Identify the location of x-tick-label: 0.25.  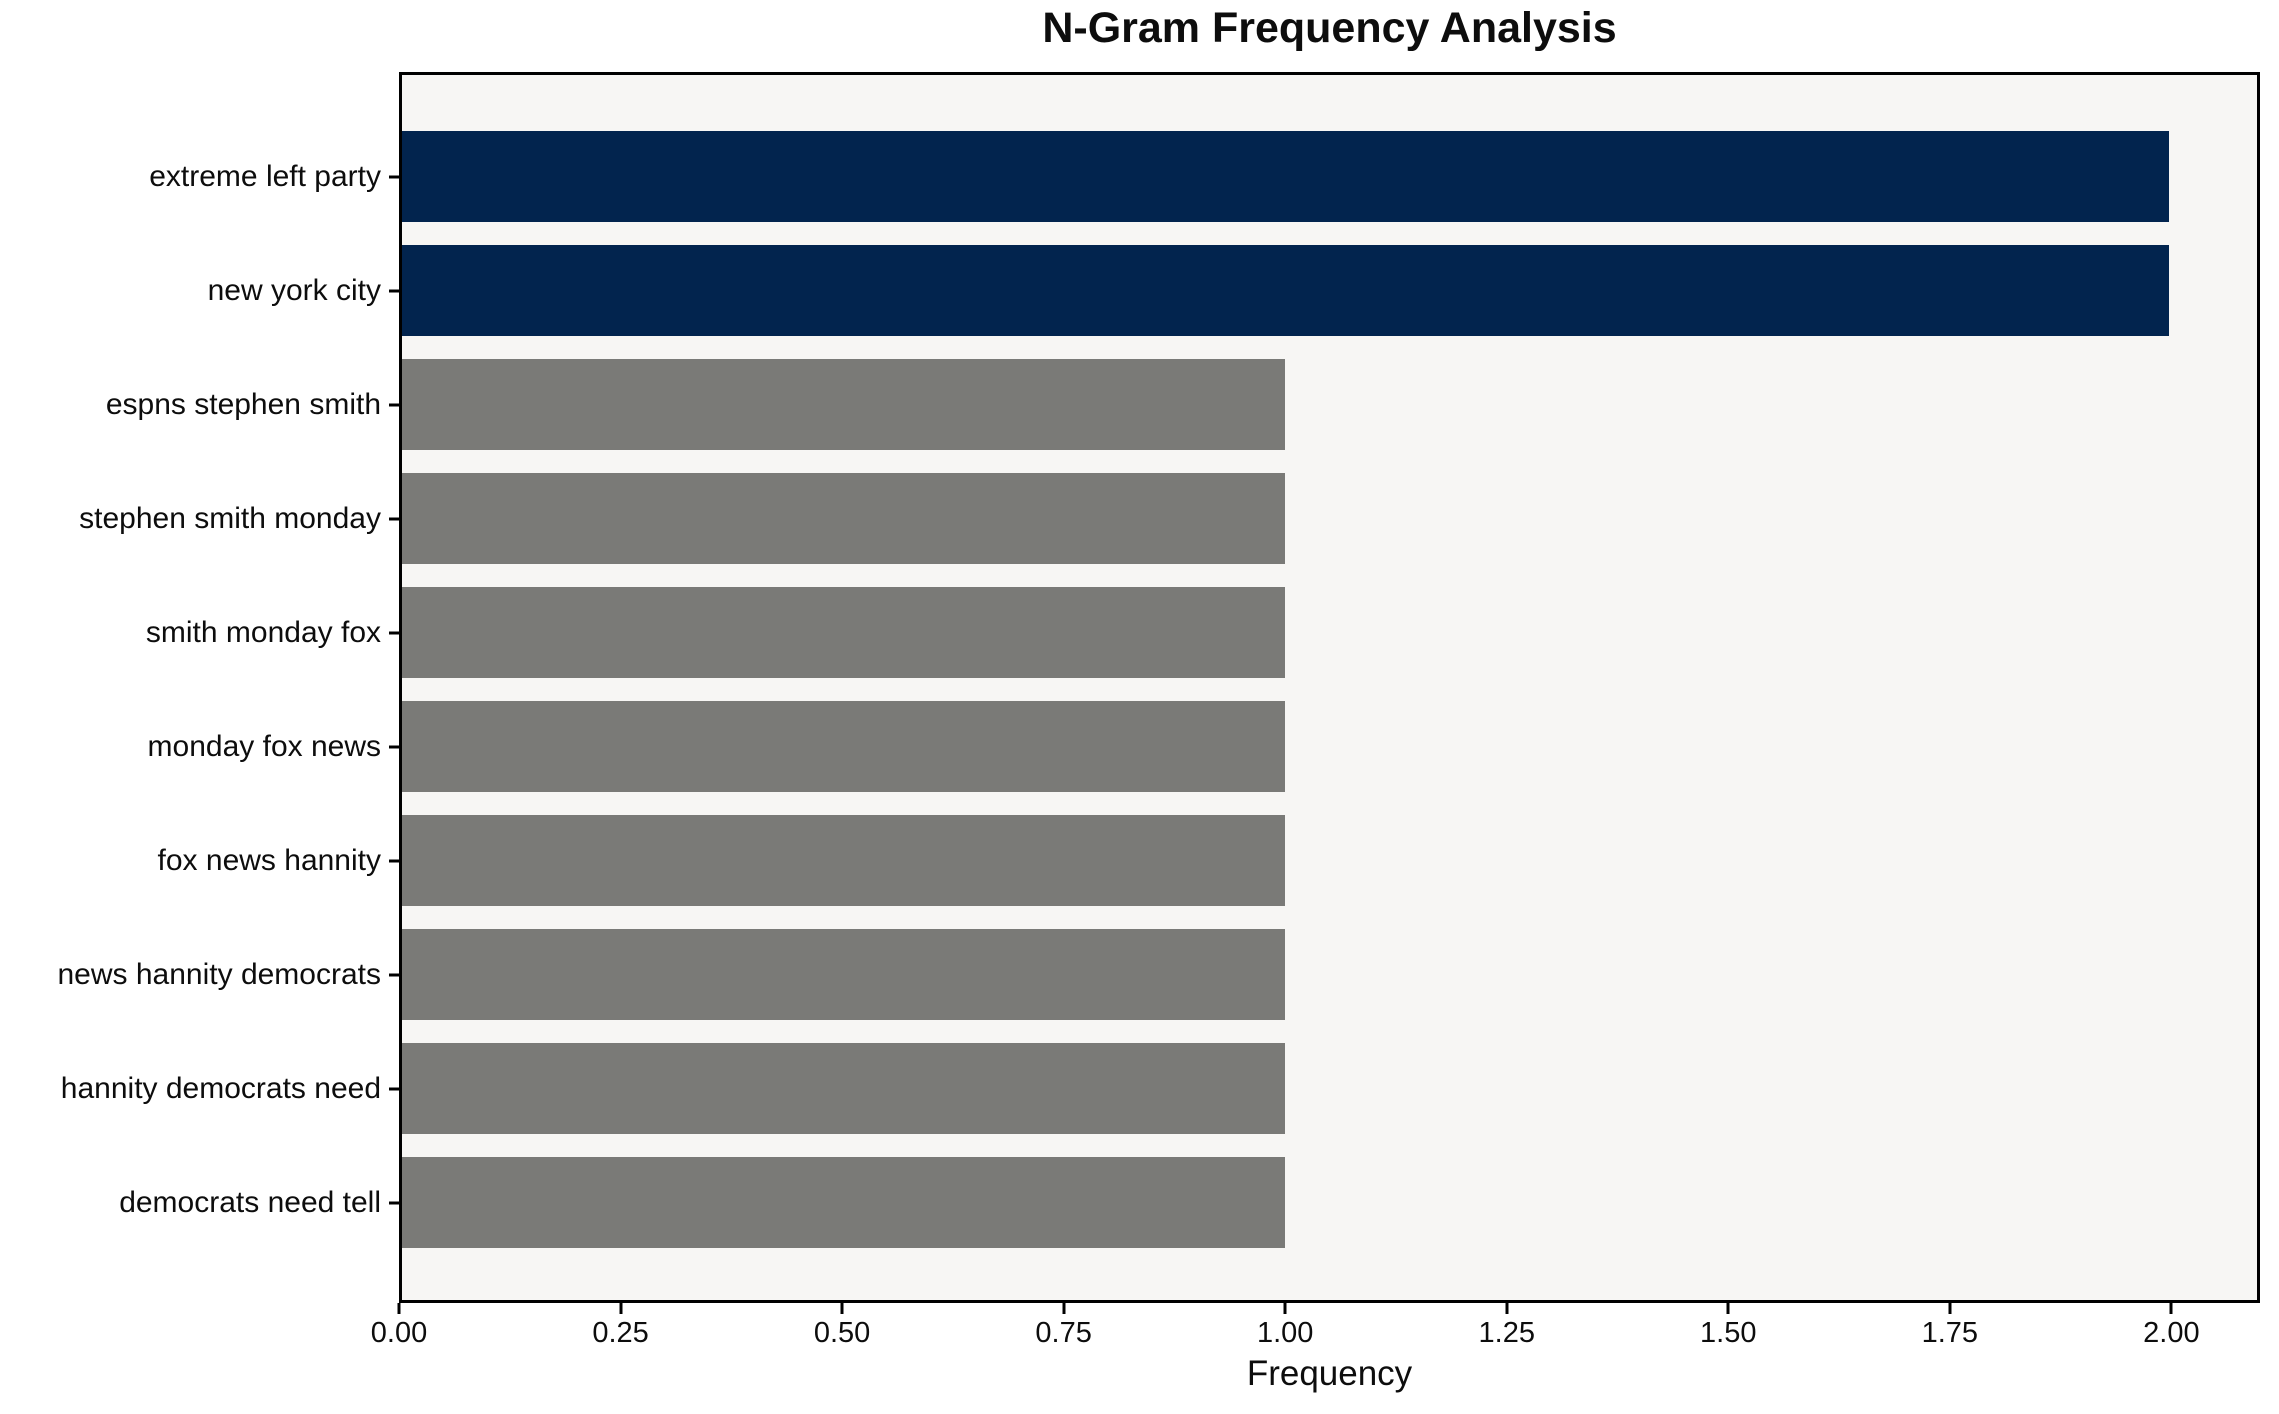
(620, 1333).